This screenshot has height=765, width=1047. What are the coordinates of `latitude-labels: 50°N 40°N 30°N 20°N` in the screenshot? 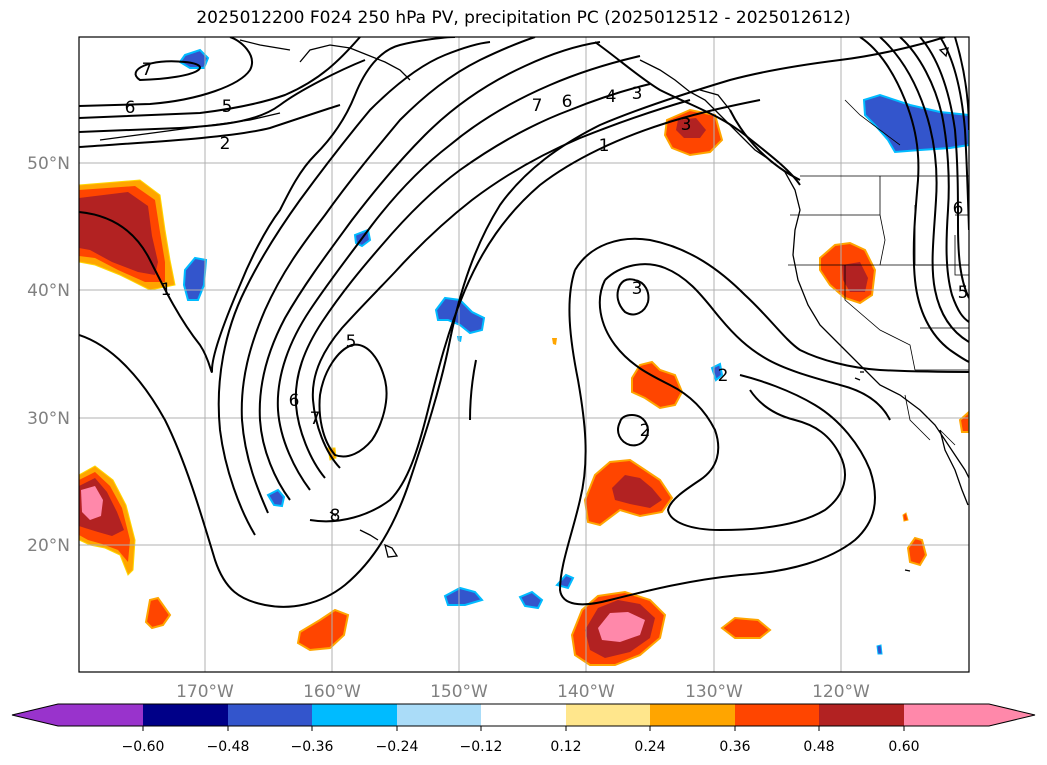 It's located at (48, 355).